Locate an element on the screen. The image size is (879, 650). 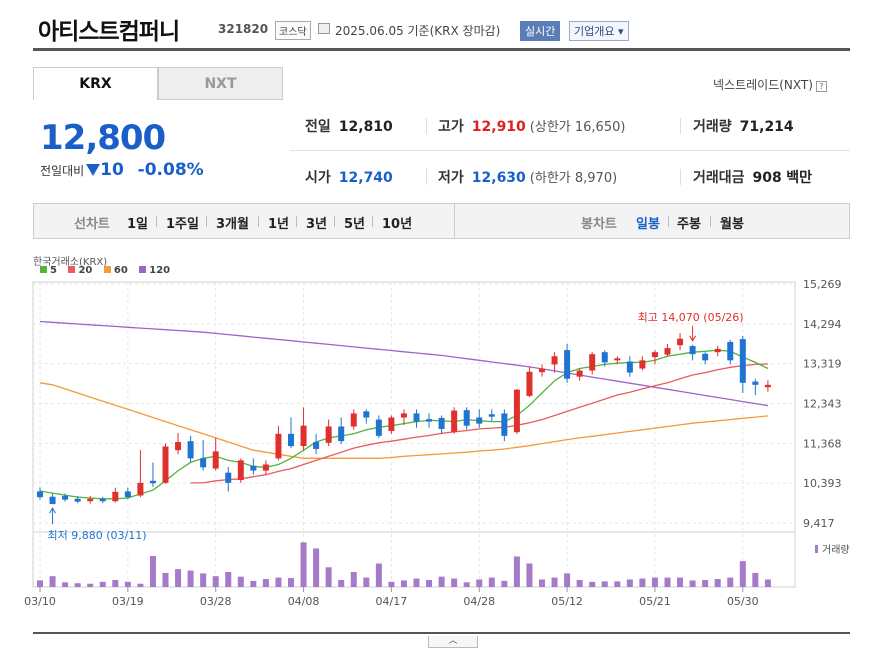
price-change: 전일대비 10 -0.08% is located at coordinates (122, 170).